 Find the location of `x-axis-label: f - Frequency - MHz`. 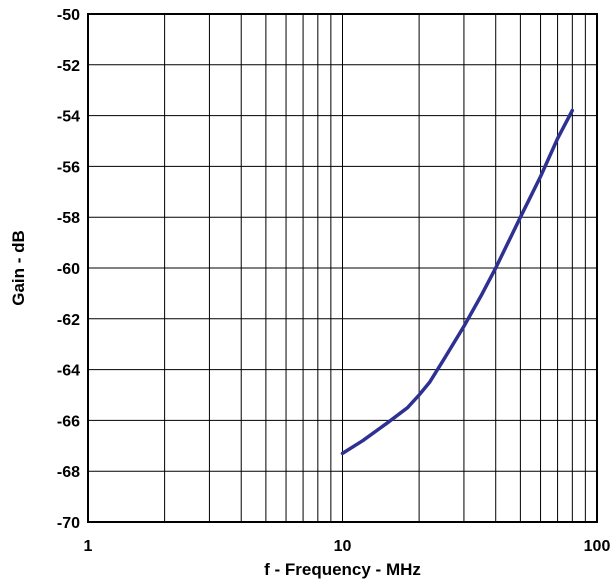

x-axis-label: f - Frequency - MHz is located at coordinates (342, 569).